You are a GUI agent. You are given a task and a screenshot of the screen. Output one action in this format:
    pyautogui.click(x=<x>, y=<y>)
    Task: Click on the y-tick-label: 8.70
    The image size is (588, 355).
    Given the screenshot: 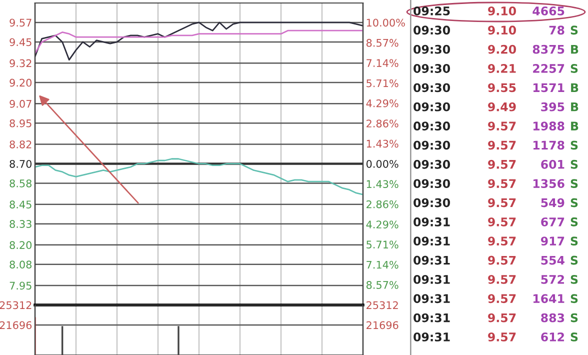 What is the action you would take?
    pyautogui.click(x=21, y=164)
    